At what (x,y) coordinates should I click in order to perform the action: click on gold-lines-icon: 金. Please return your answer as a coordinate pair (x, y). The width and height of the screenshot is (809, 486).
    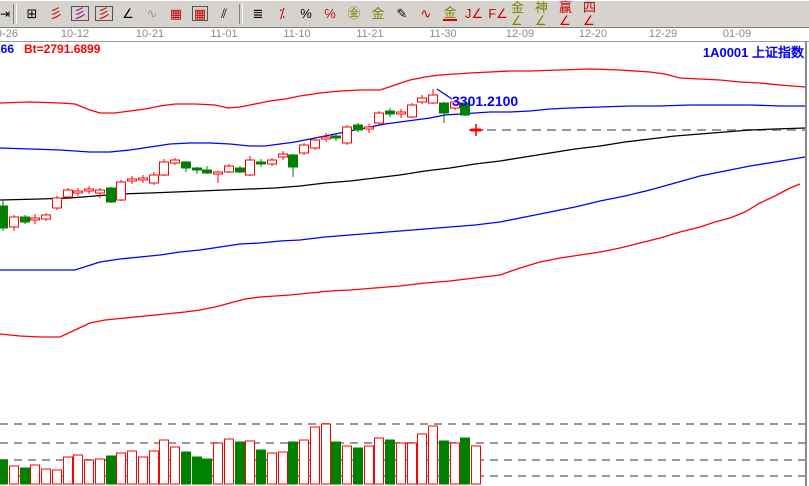
    Looking at the image, I should click on (378, 13).